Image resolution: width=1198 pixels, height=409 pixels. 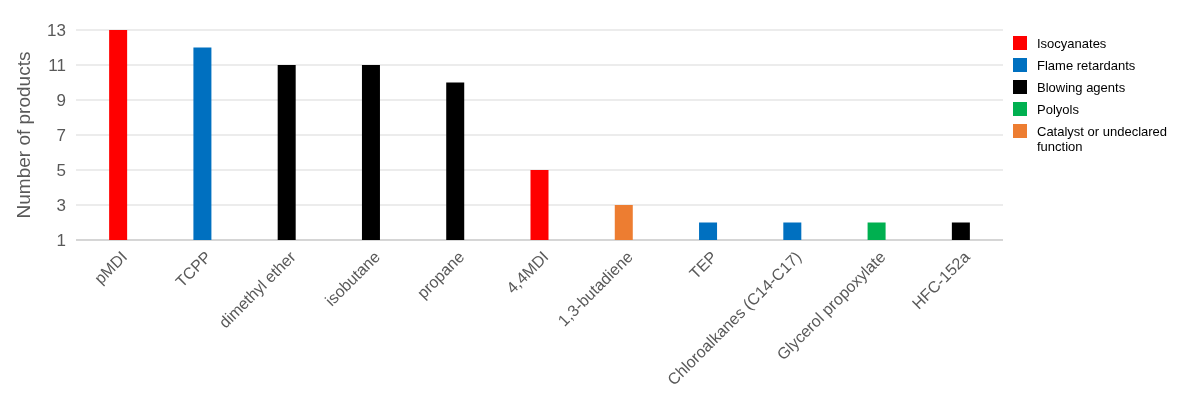 I want to click on x-tick-label: TEP, so click(x=703, y=265).